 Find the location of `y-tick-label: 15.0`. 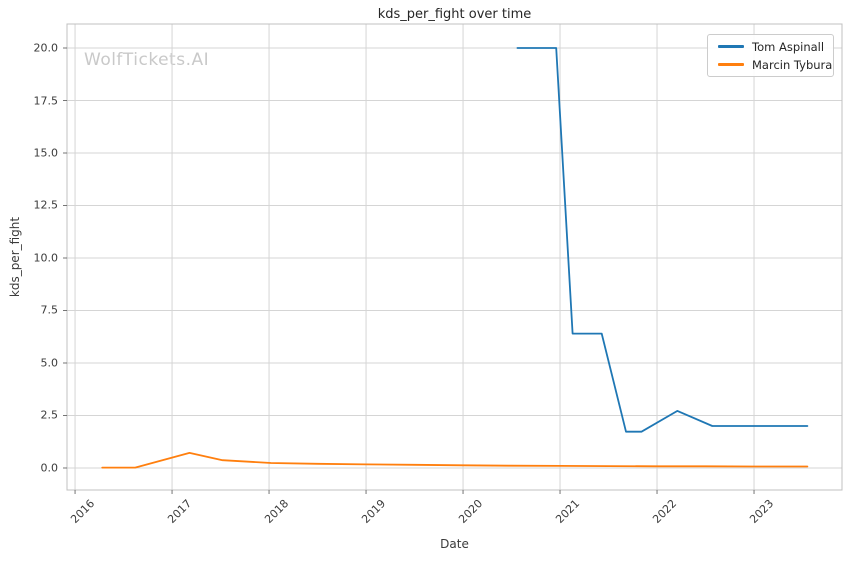

y-tick-label: 15.0 is located at coordinates (46, 153).